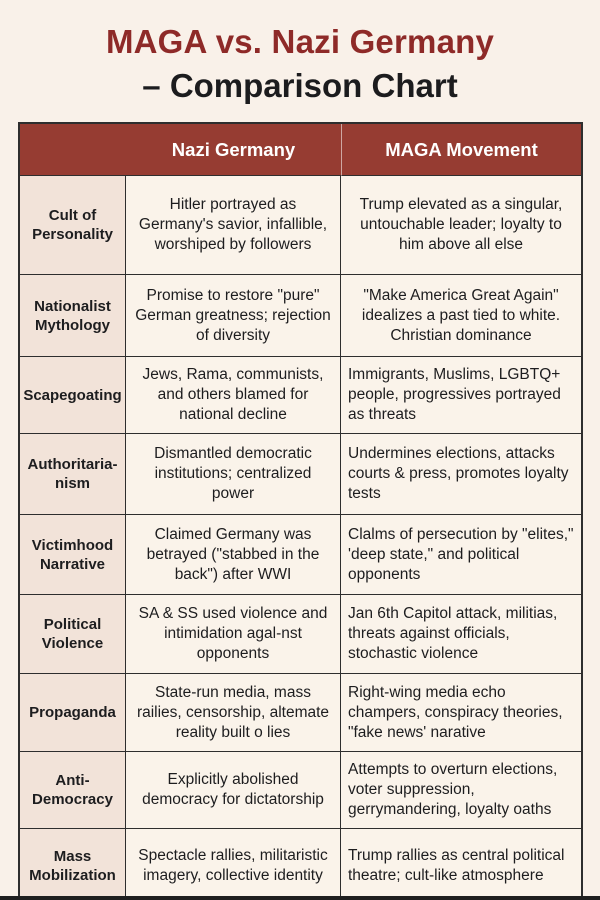  Describe the element at coordinates (300, 898) in the screenshot. I see `bottom-crop-bar` at that location.